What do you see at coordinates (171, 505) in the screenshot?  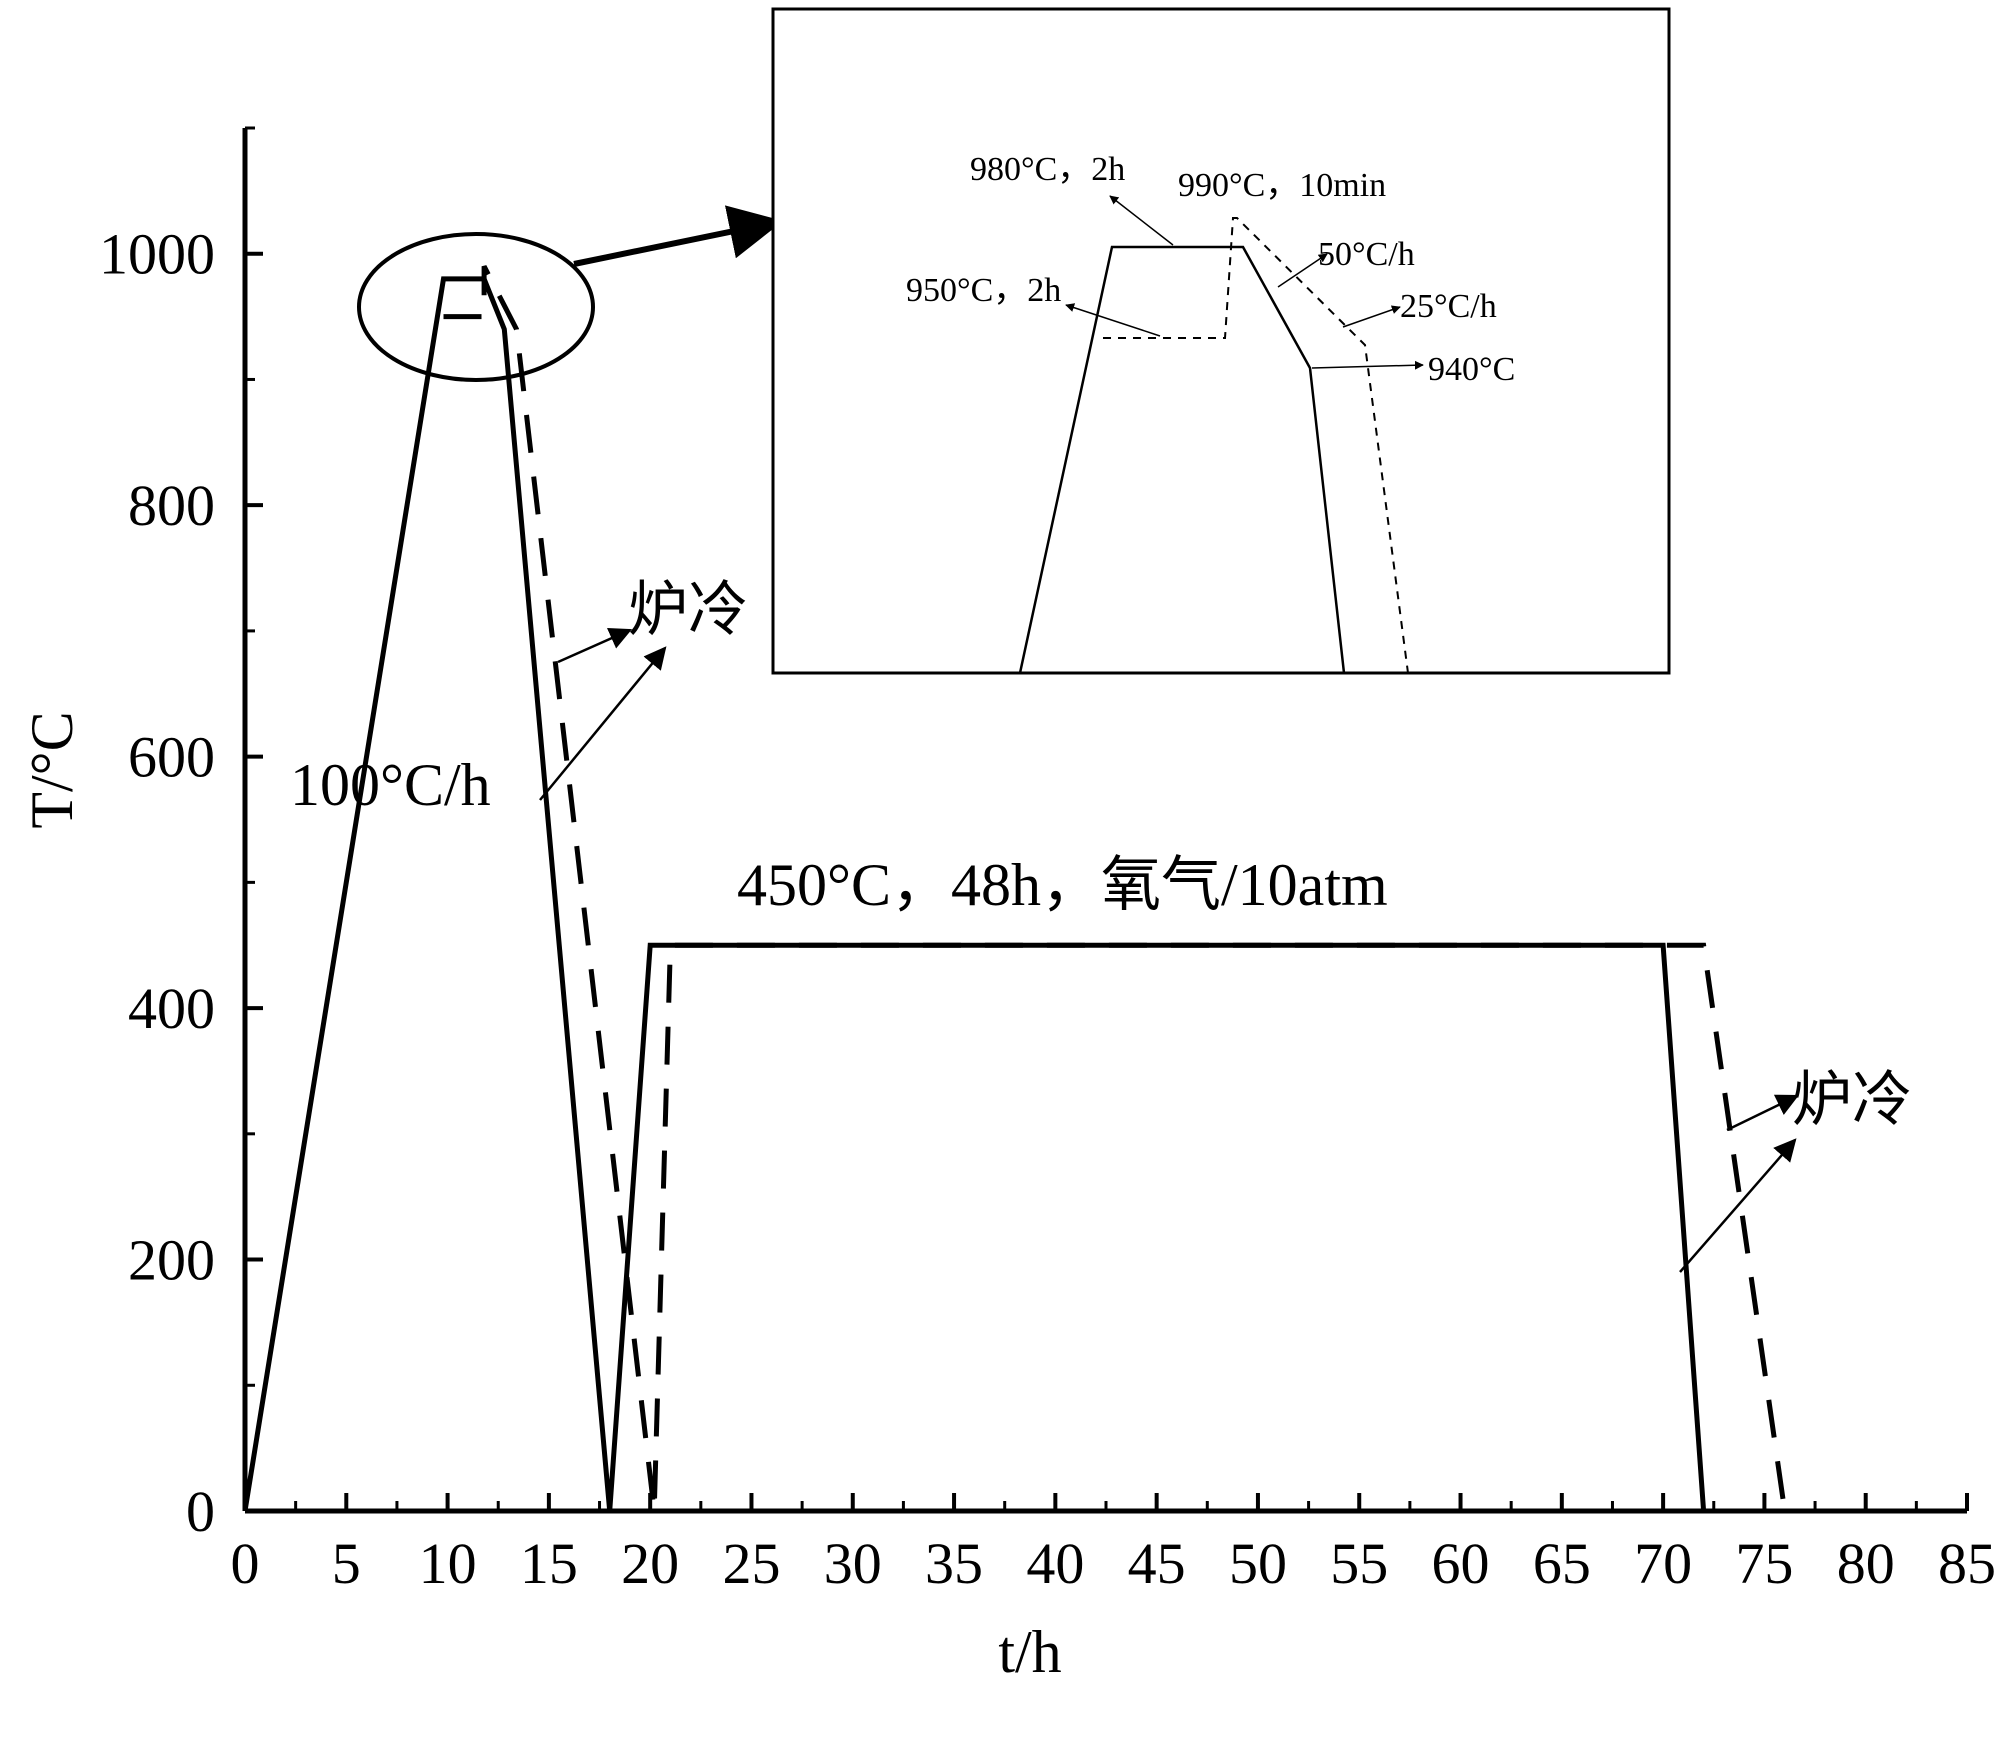 I see `y-tick-label: 800` at bounding box center [171, 505].